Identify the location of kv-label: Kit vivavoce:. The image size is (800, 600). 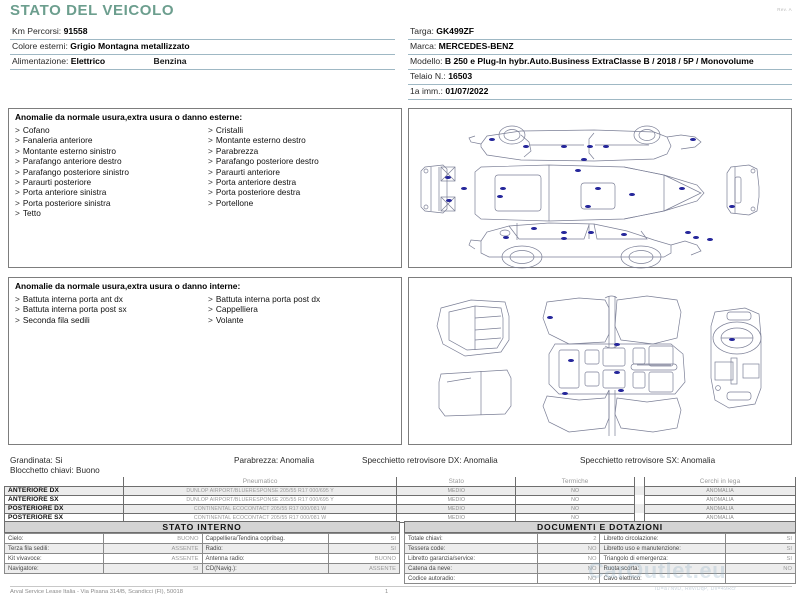
(54, 558).